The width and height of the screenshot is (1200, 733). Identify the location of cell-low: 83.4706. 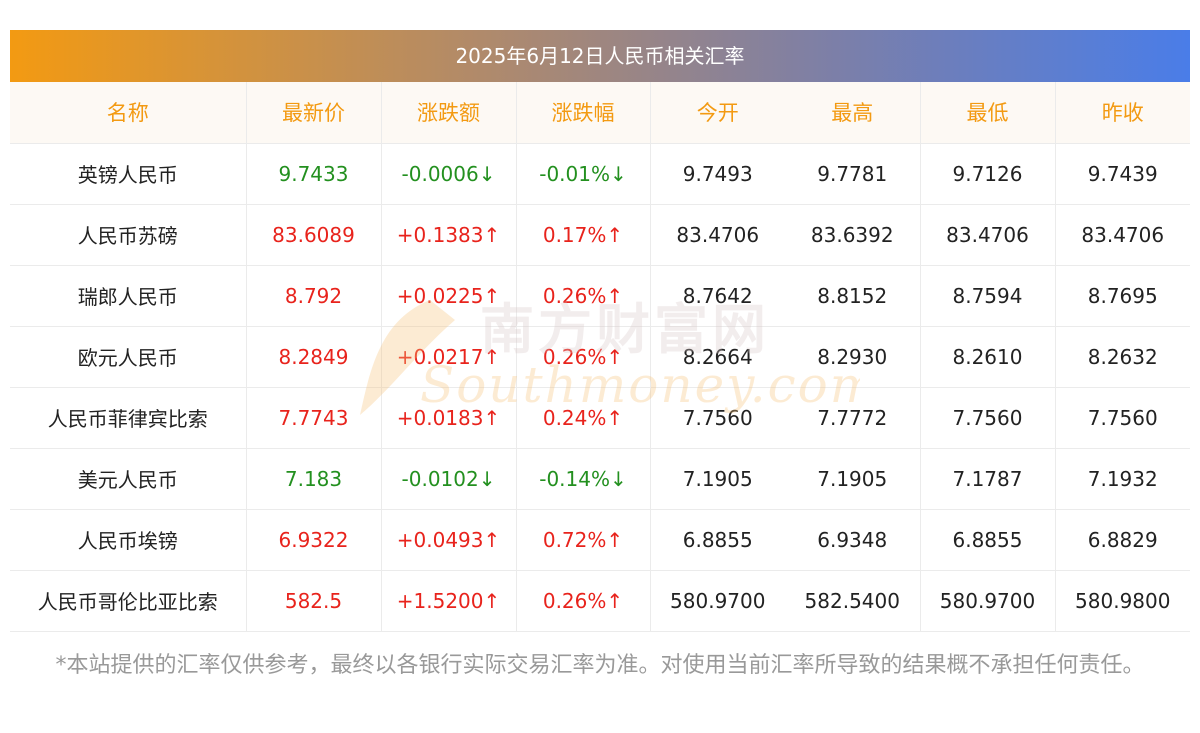
(988, 235).